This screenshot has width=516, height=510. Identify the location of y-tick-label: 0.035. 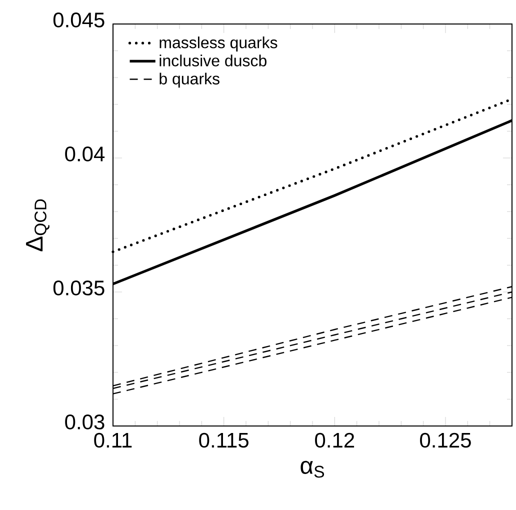
(78, 288).